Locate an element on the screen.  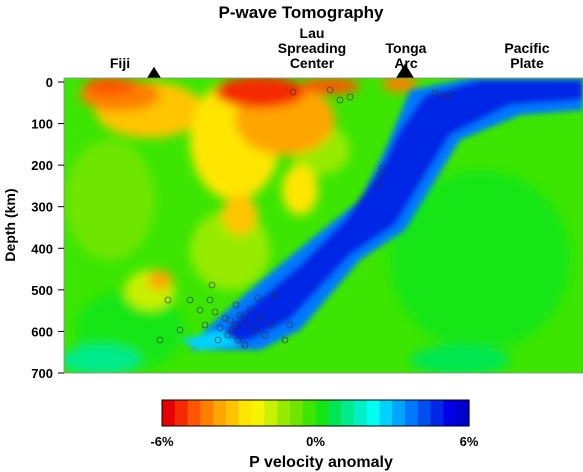
y-tick-label: 500 is located at coordinates (42, 290).